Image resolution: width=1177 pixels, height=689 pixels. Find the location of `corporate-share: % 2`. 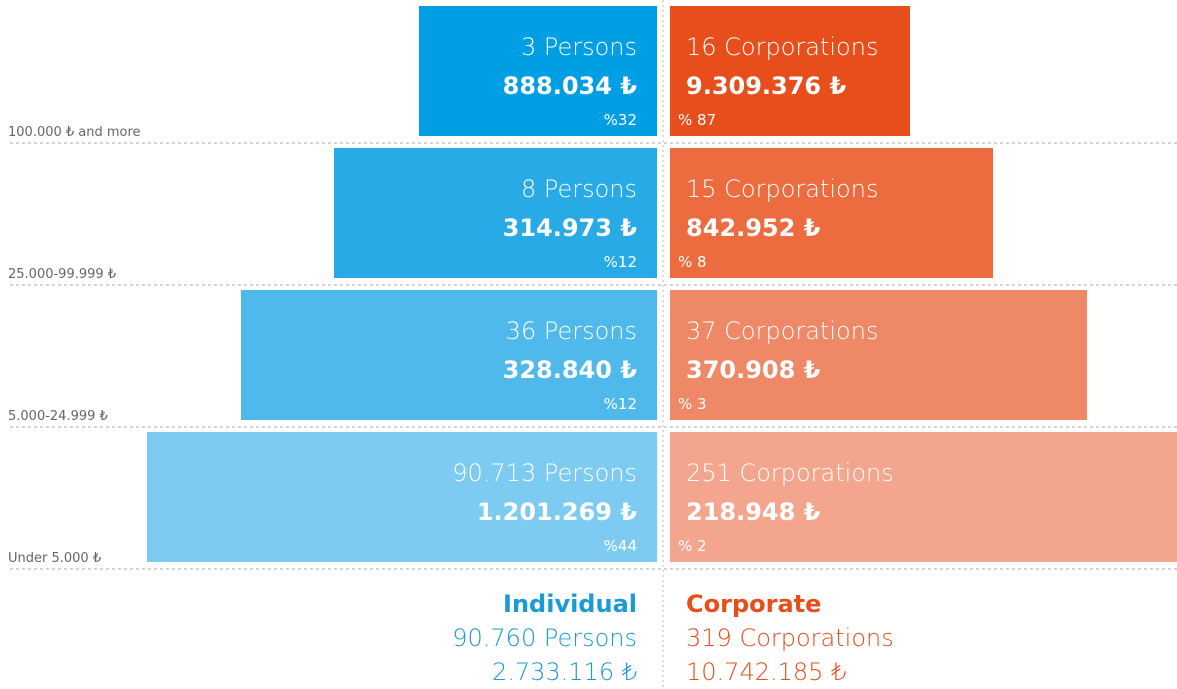

corporate-share: % 2 is located at coordinates (692, 546).